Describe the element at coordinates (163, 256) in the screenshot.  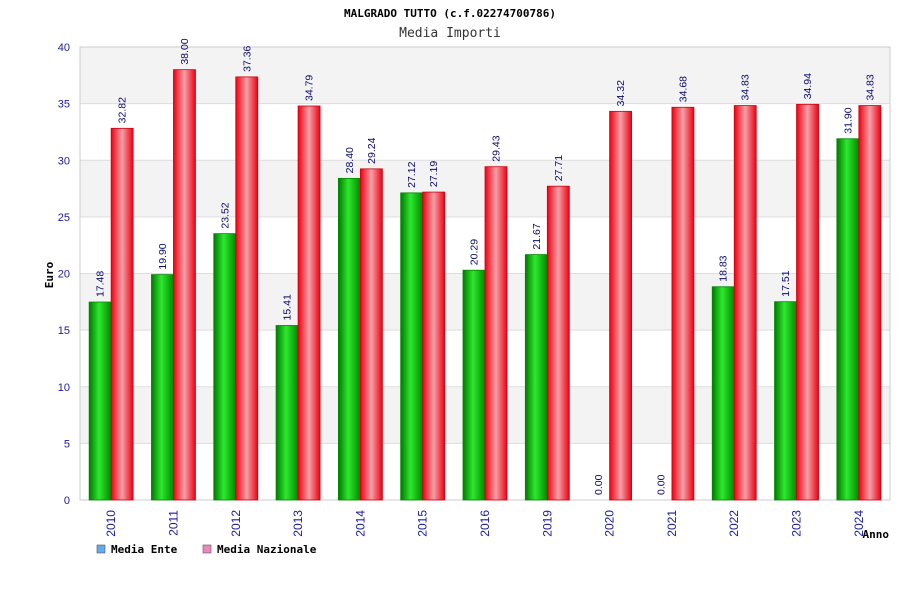
I see `data-label-media-ente: 19.90` at that location.